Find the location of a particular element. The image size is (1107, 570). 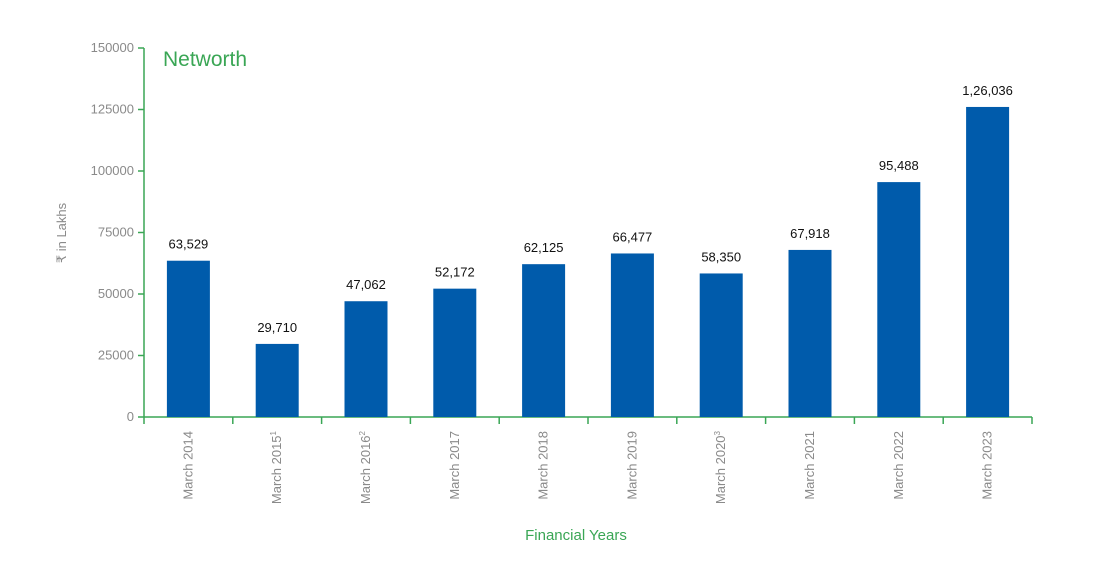

category-label: March 20162 is located at coordinates (365, 467).